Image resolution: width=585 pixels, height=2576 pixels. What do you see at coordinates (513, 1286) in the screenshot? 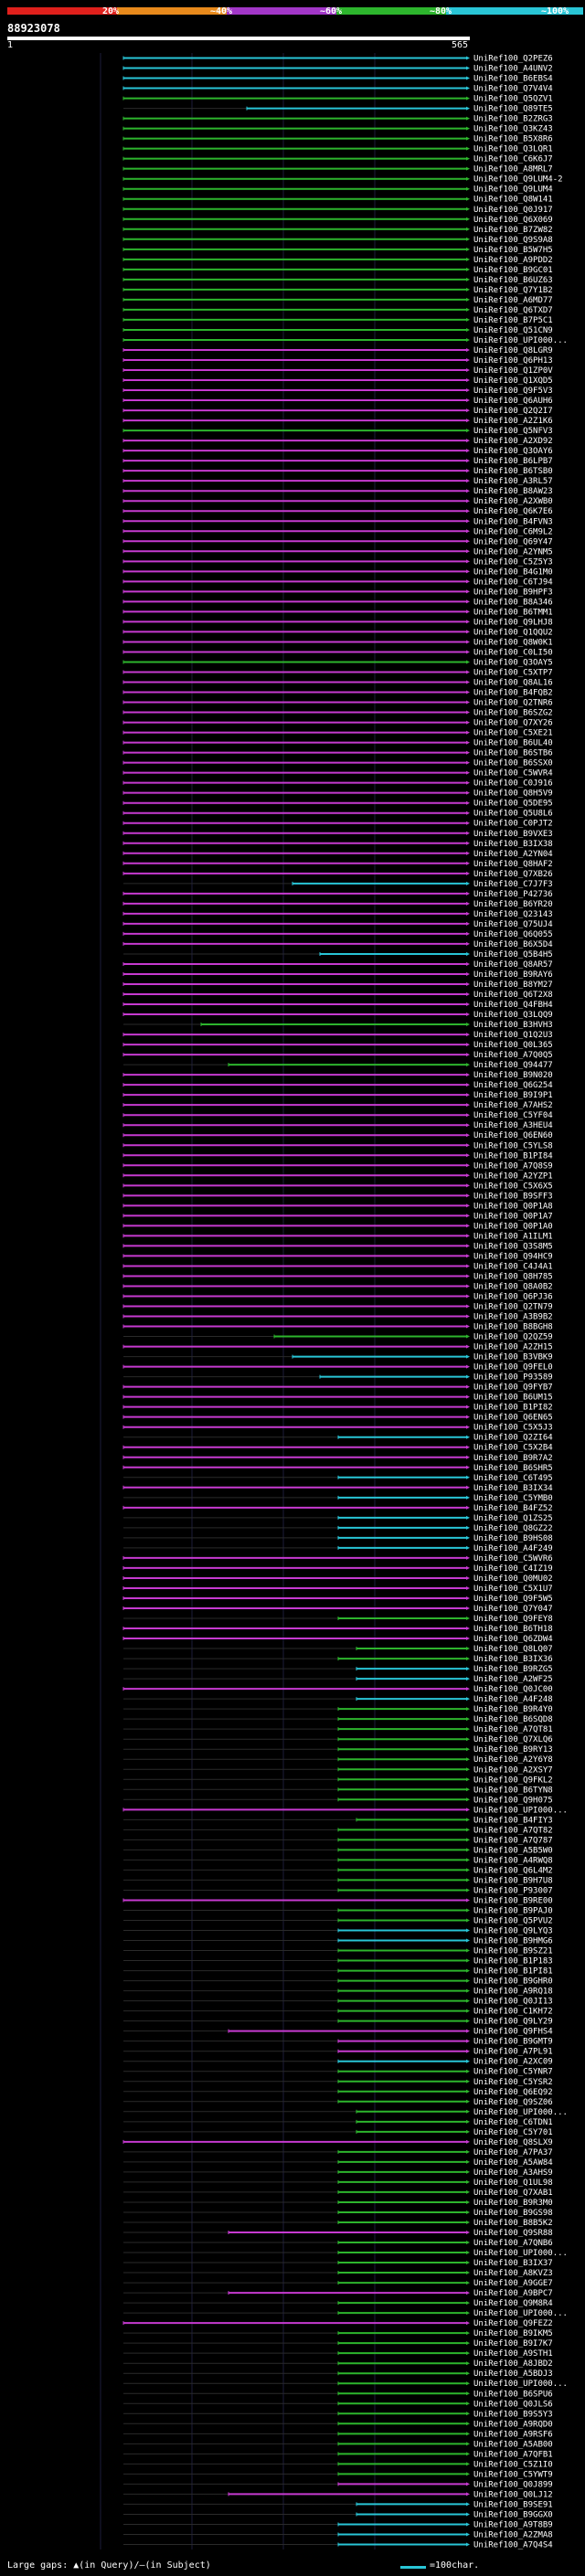
I see `hit-label: UniRef100_Q8A0B2` at bounding box center [513, 1286].